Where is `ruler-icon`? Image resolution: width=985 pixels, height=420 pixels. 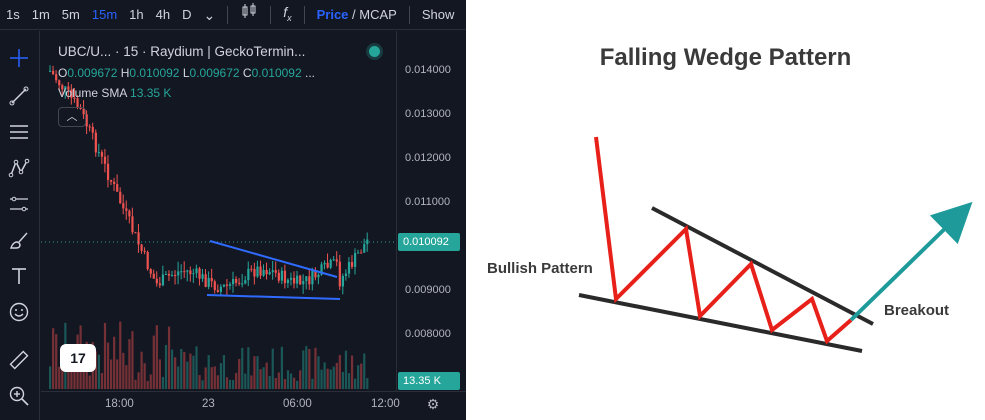 ruler-icon is located at coordinates (19, 360).